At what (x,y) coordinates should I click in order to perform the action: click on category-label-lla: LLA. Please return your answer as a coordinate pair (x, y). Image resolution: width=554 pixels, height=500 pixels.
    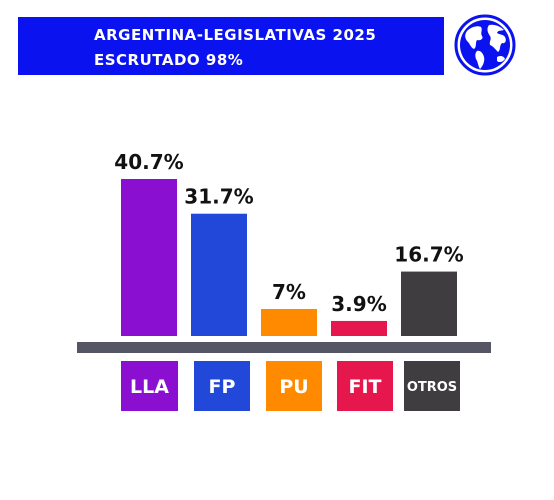
    Looking at the image, I should click on (149, 387).